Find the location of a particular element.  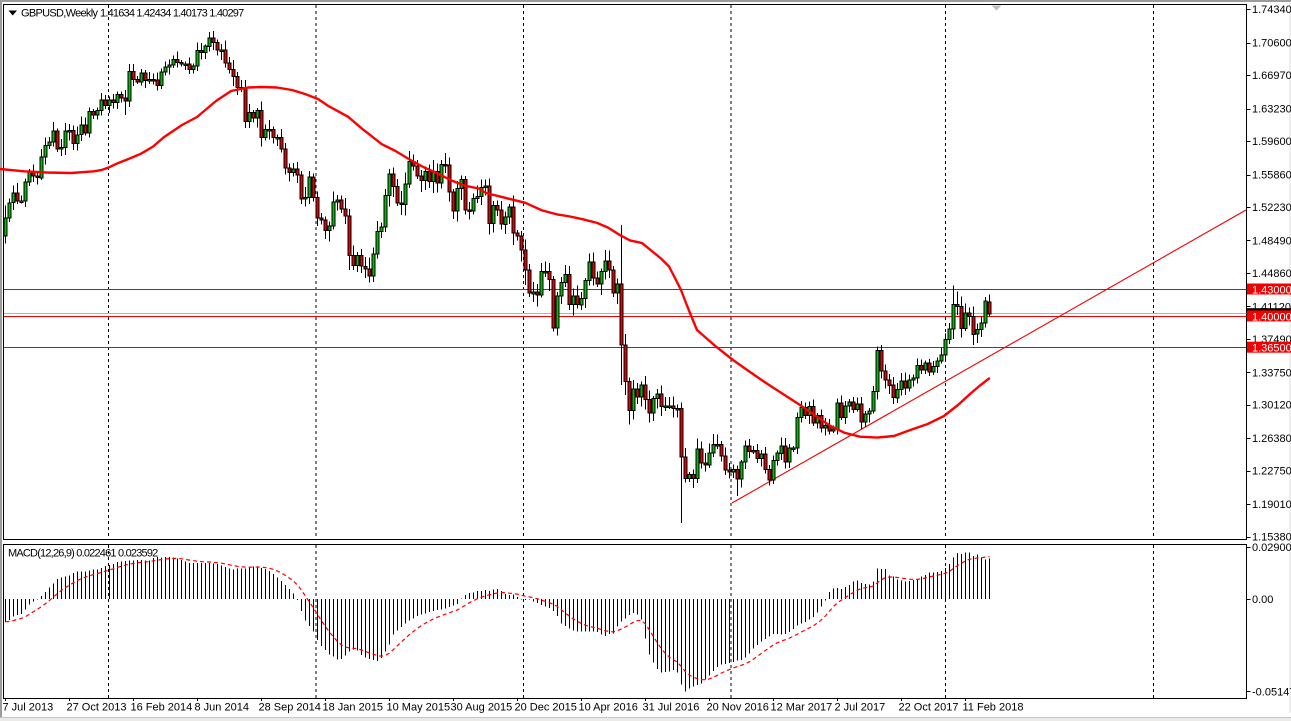

svg-text: 1.63230 is located at coordinates (1271, 110).